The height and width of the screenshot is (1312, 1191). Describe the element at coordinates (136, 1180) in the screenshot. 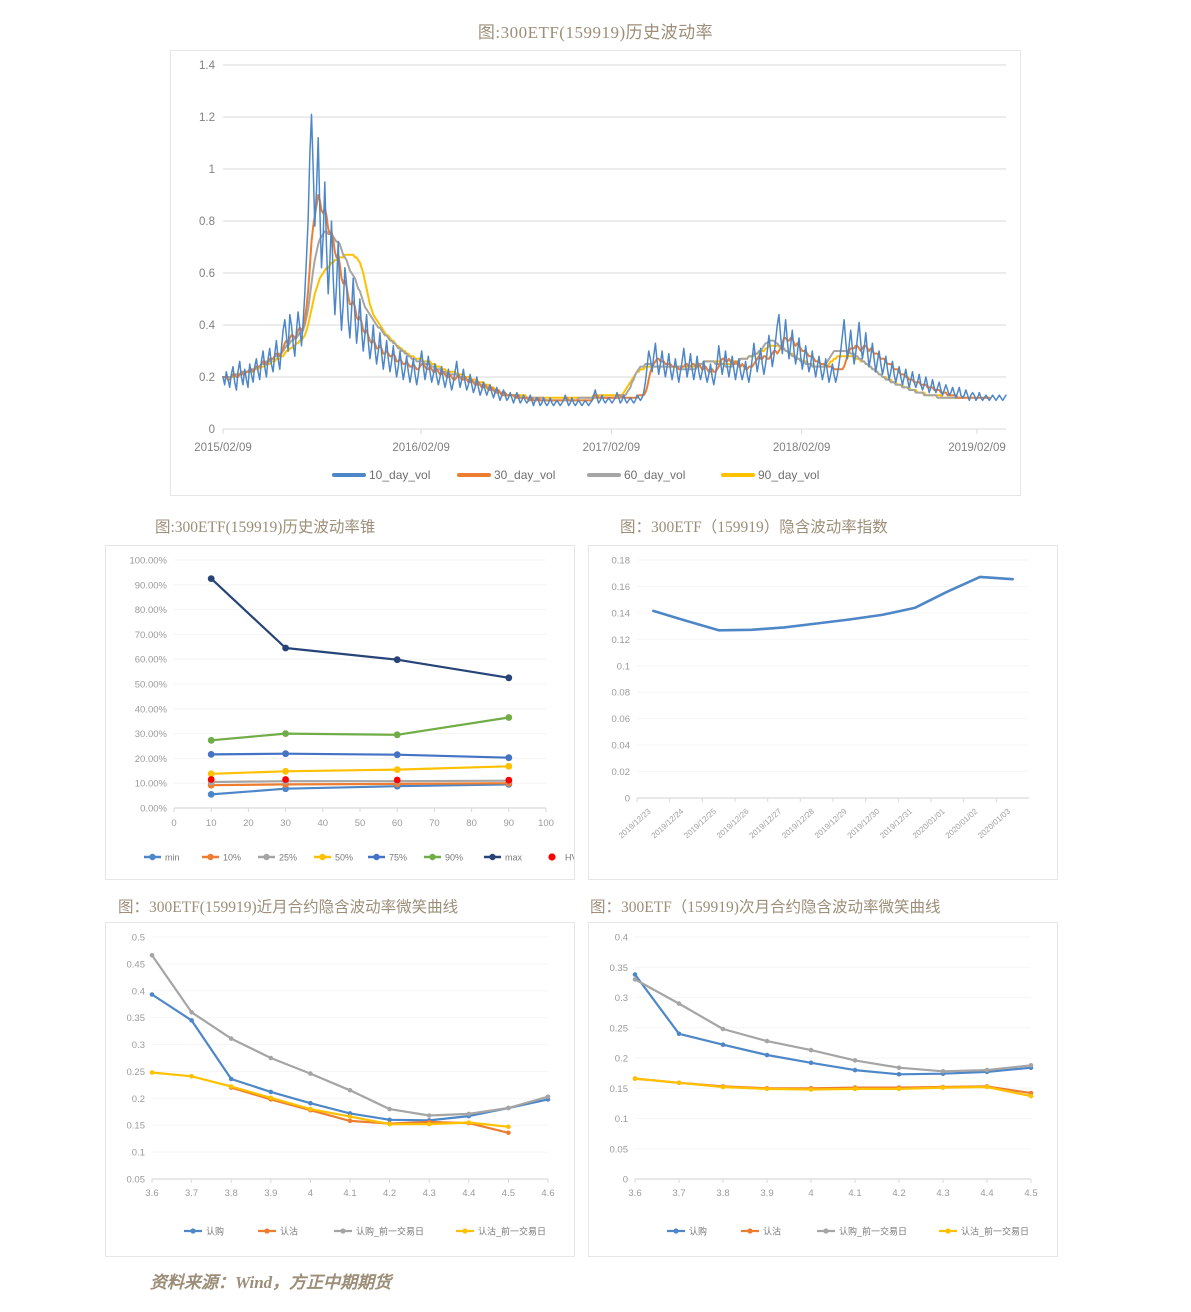

I see `axis-tick-label: 0.05` at that location.